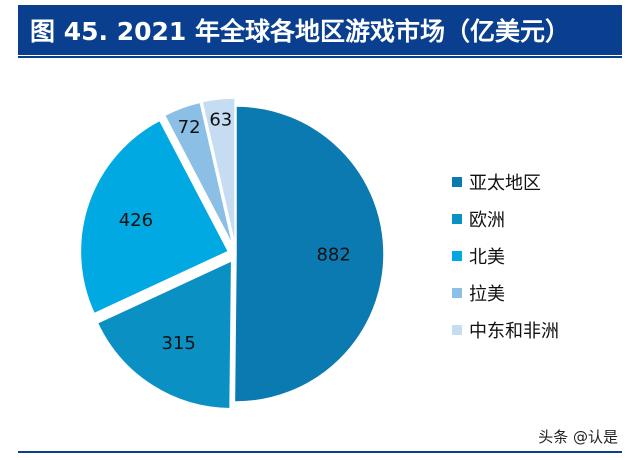 Image resolution: width=640 pixels, height=460 pixels. Describe the element at coordinates (320, 57) in the screenshot. I see `title-underline` at that location.